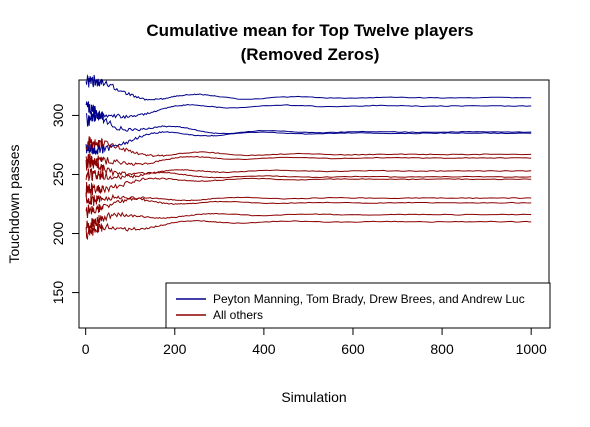 Image resolution: width=590 pixels, height=427 pixels. What do you see at coordinates (264, 349) in the screenshot?
I see `x-tick-label: 400` at bounding box center [264, 349].